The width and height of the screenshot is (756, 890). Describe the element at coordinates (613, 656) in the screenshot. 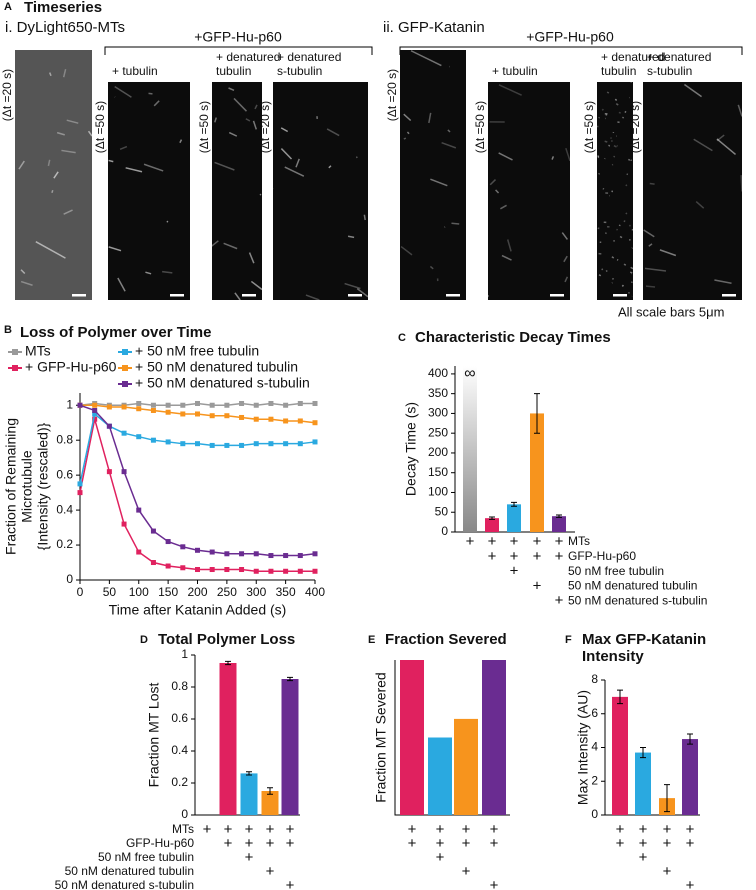

I see `chart-title: Intensity` at that location.